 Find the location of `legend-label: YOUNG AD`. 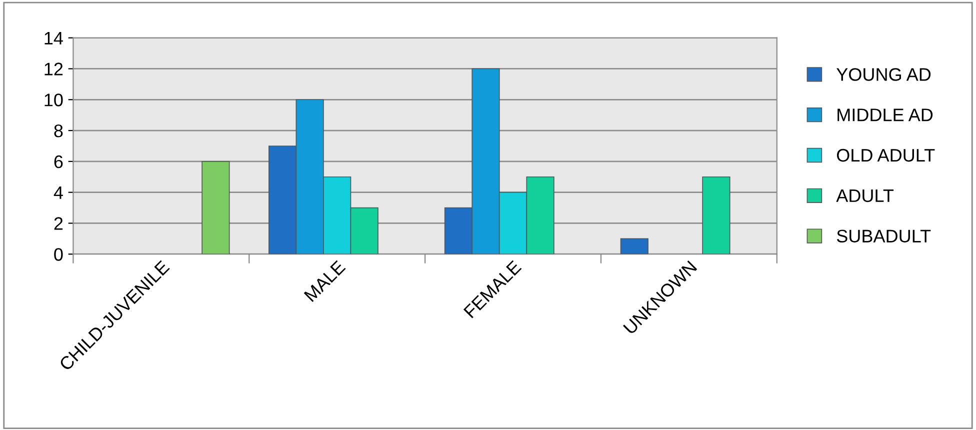

legend-label: YOUNG AD is located at coordinates (883, 74).